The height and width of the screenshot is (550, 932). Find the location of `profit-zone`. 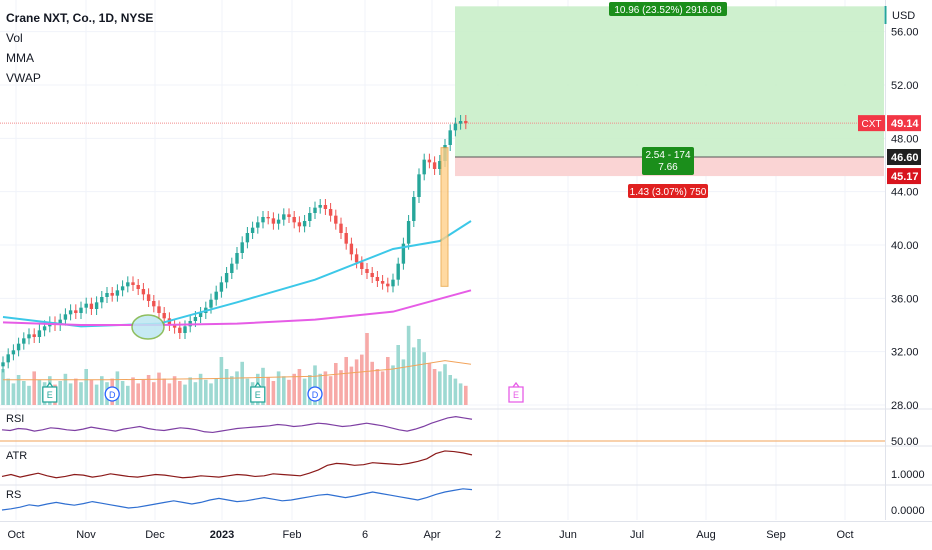

profit-zone is located at coordinates (669, 82).